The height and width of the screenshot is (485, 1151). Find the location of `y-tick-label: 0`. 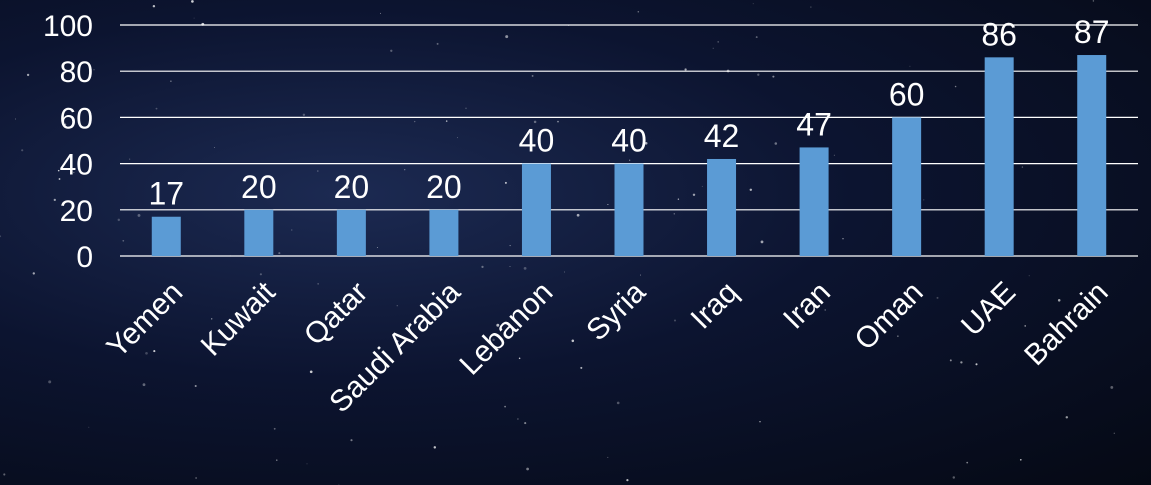

y-tick-label: 0 is located at coordinates (84, 257).